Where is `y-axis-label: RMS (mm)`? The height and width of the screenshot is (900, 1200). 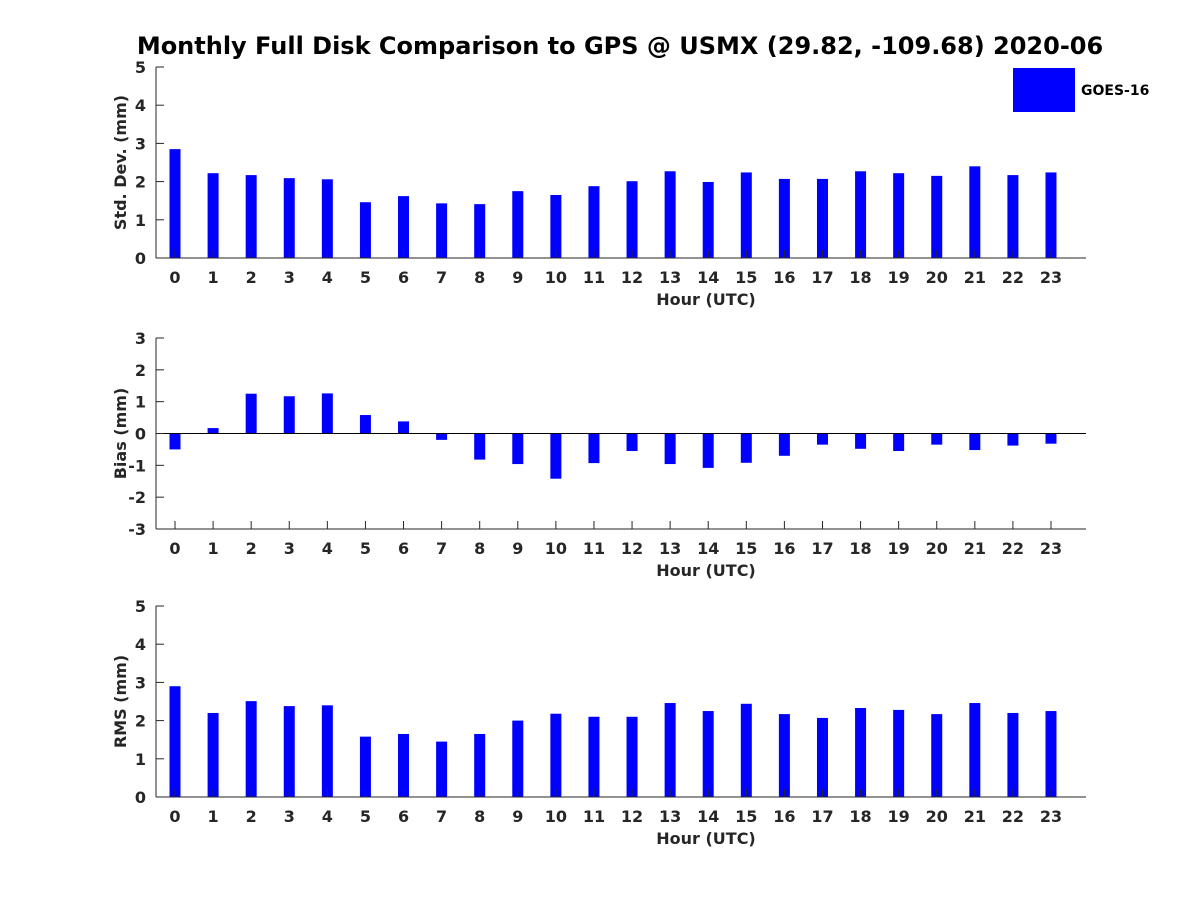 y-axis-label: RMS (mm) is located at coordinates (120, 701).